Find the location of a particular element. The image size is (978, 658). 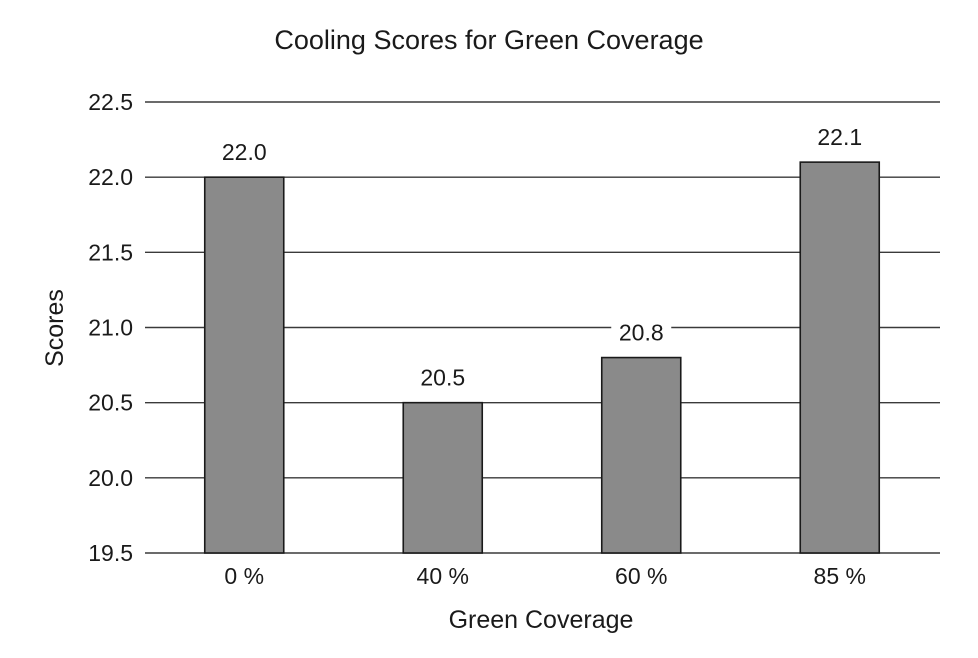

chart-title: Cooling Scores for Green Coverage is located at coordinates (488, 40).